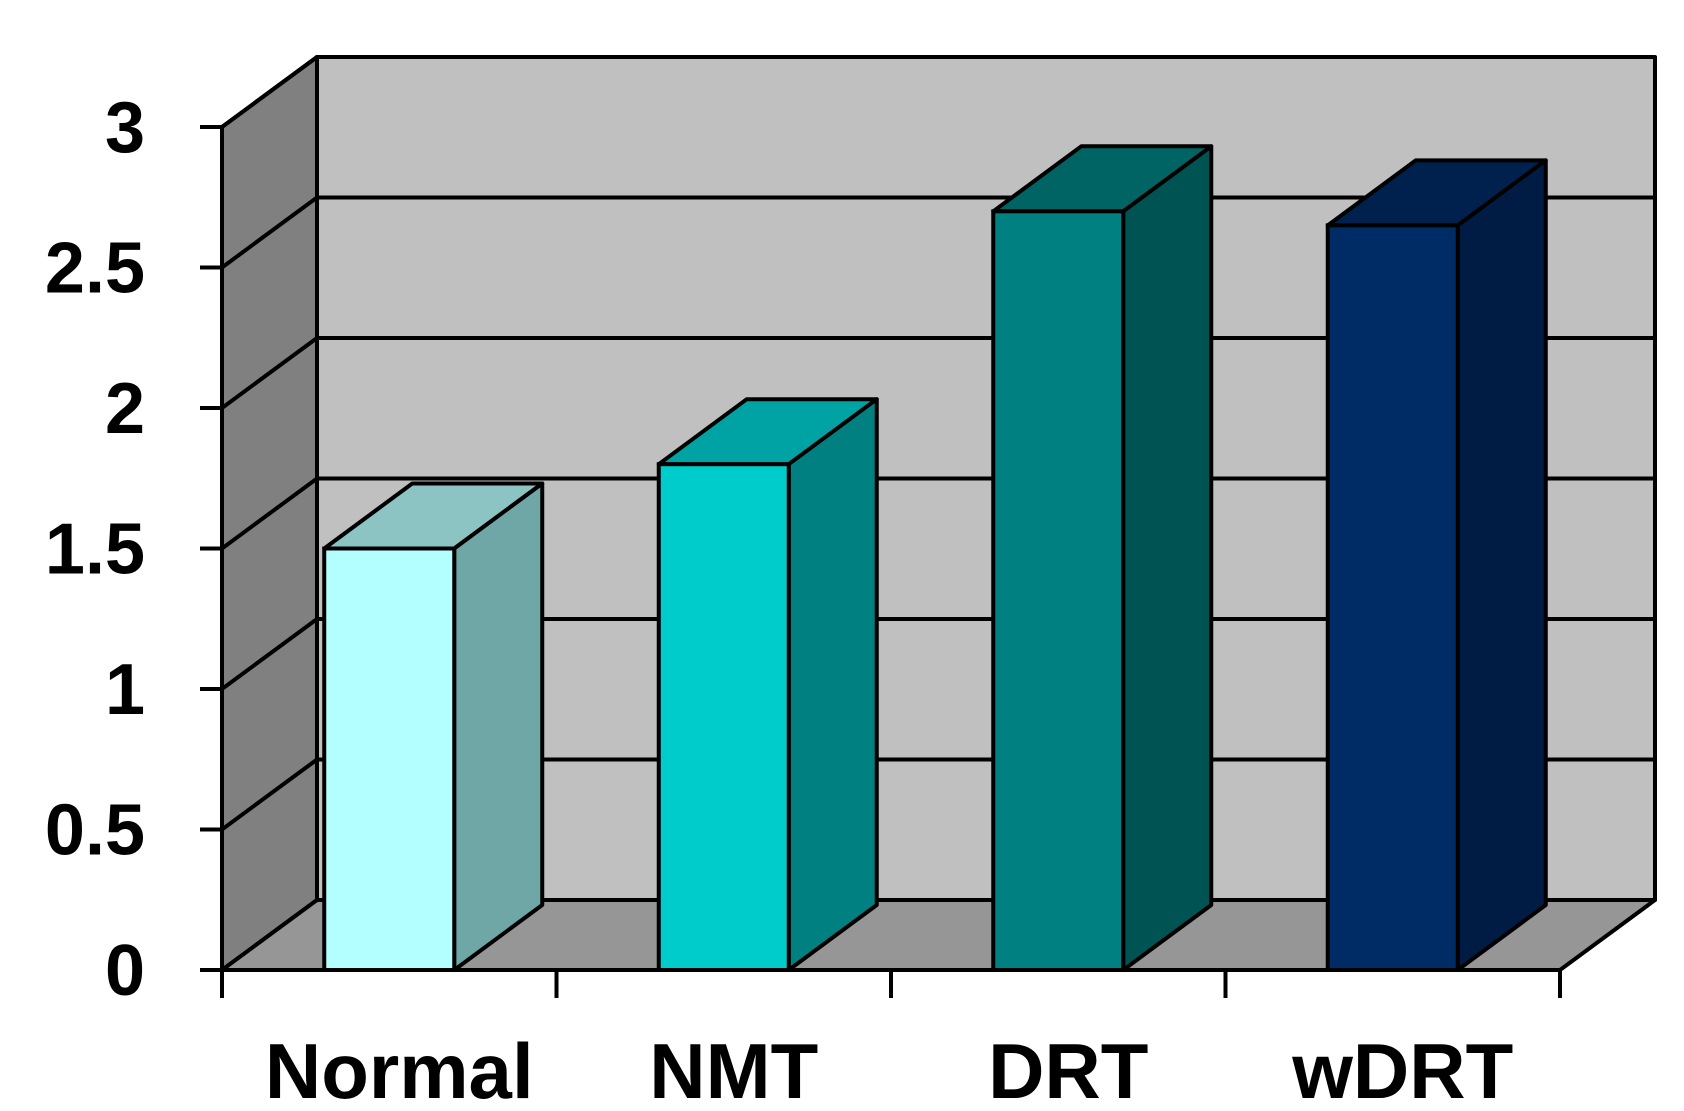 The image size is (1684, 1111). I want to click on bar-nmt, so click(767, 684).